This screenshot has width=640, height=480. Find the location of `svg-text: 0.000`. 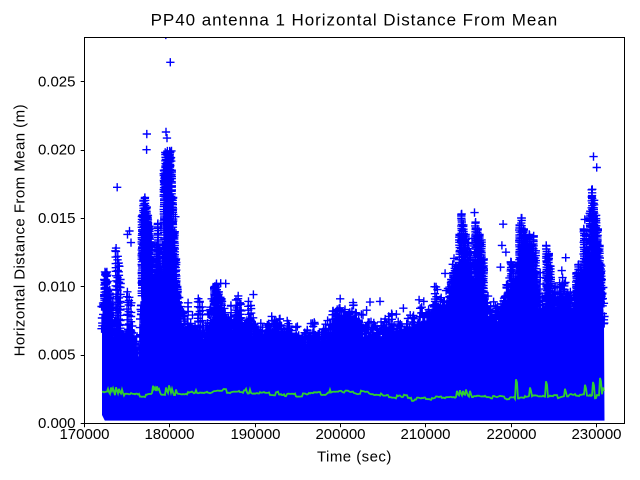

svg-text: 0.000 is located at coordinates (57, 423).